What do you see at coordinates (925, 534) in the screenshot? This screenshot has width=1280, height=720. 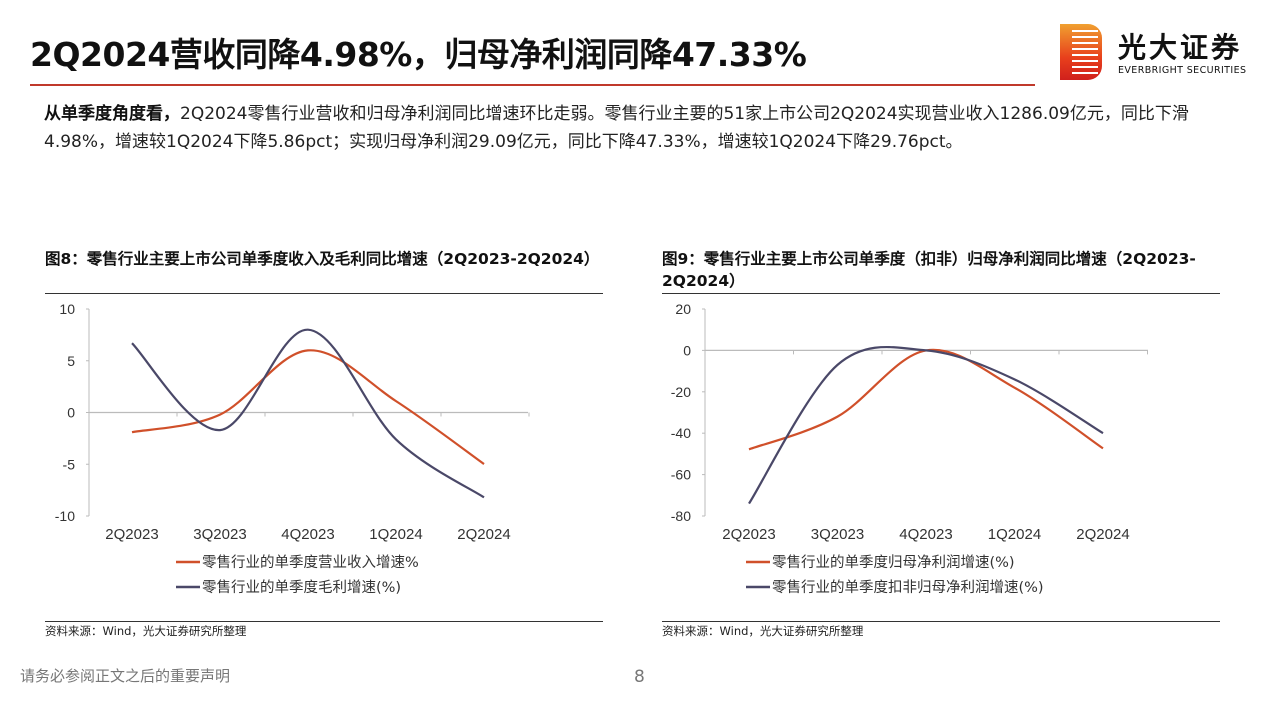 I see `chart2-x-tick-label: 4Q2023` at bounding box center [925, 534].